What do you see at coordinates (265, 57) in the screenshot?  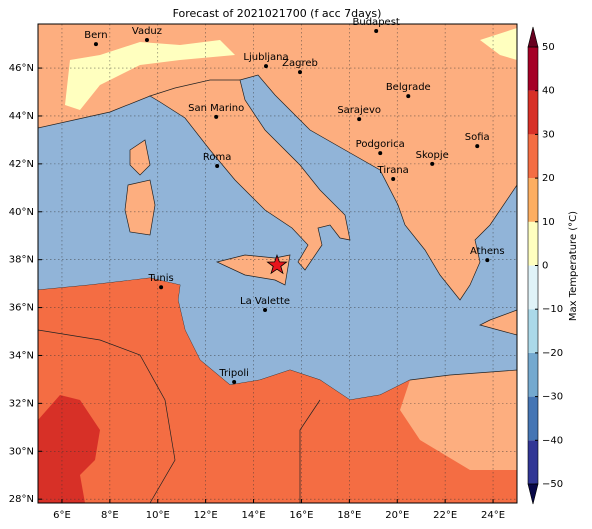 I see `city-label: Ljubljana` at bounding box center [265, 57].